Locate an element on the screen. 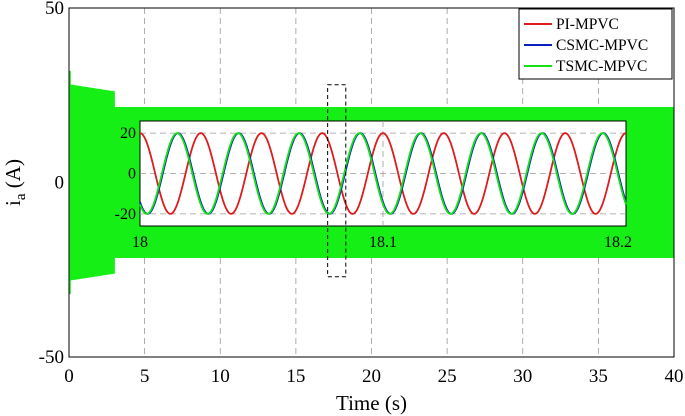 The width and height of the screenshot is (685, 416). x-tick-label: 15 is located at coordinates (295, 376).